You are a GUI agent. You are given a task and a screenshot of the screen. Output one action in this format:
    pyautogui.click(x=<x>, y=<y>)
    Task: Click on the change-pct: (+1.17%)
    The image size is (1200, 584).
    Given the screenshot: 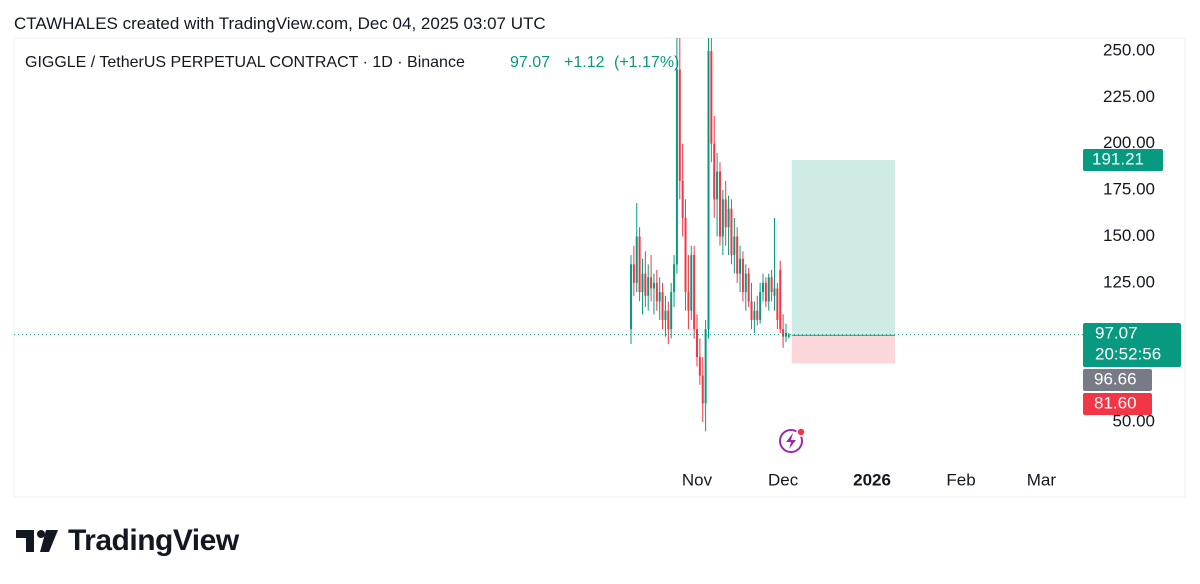 What is the action you would take?
    pyautogui.click(x=646, y=62)
    